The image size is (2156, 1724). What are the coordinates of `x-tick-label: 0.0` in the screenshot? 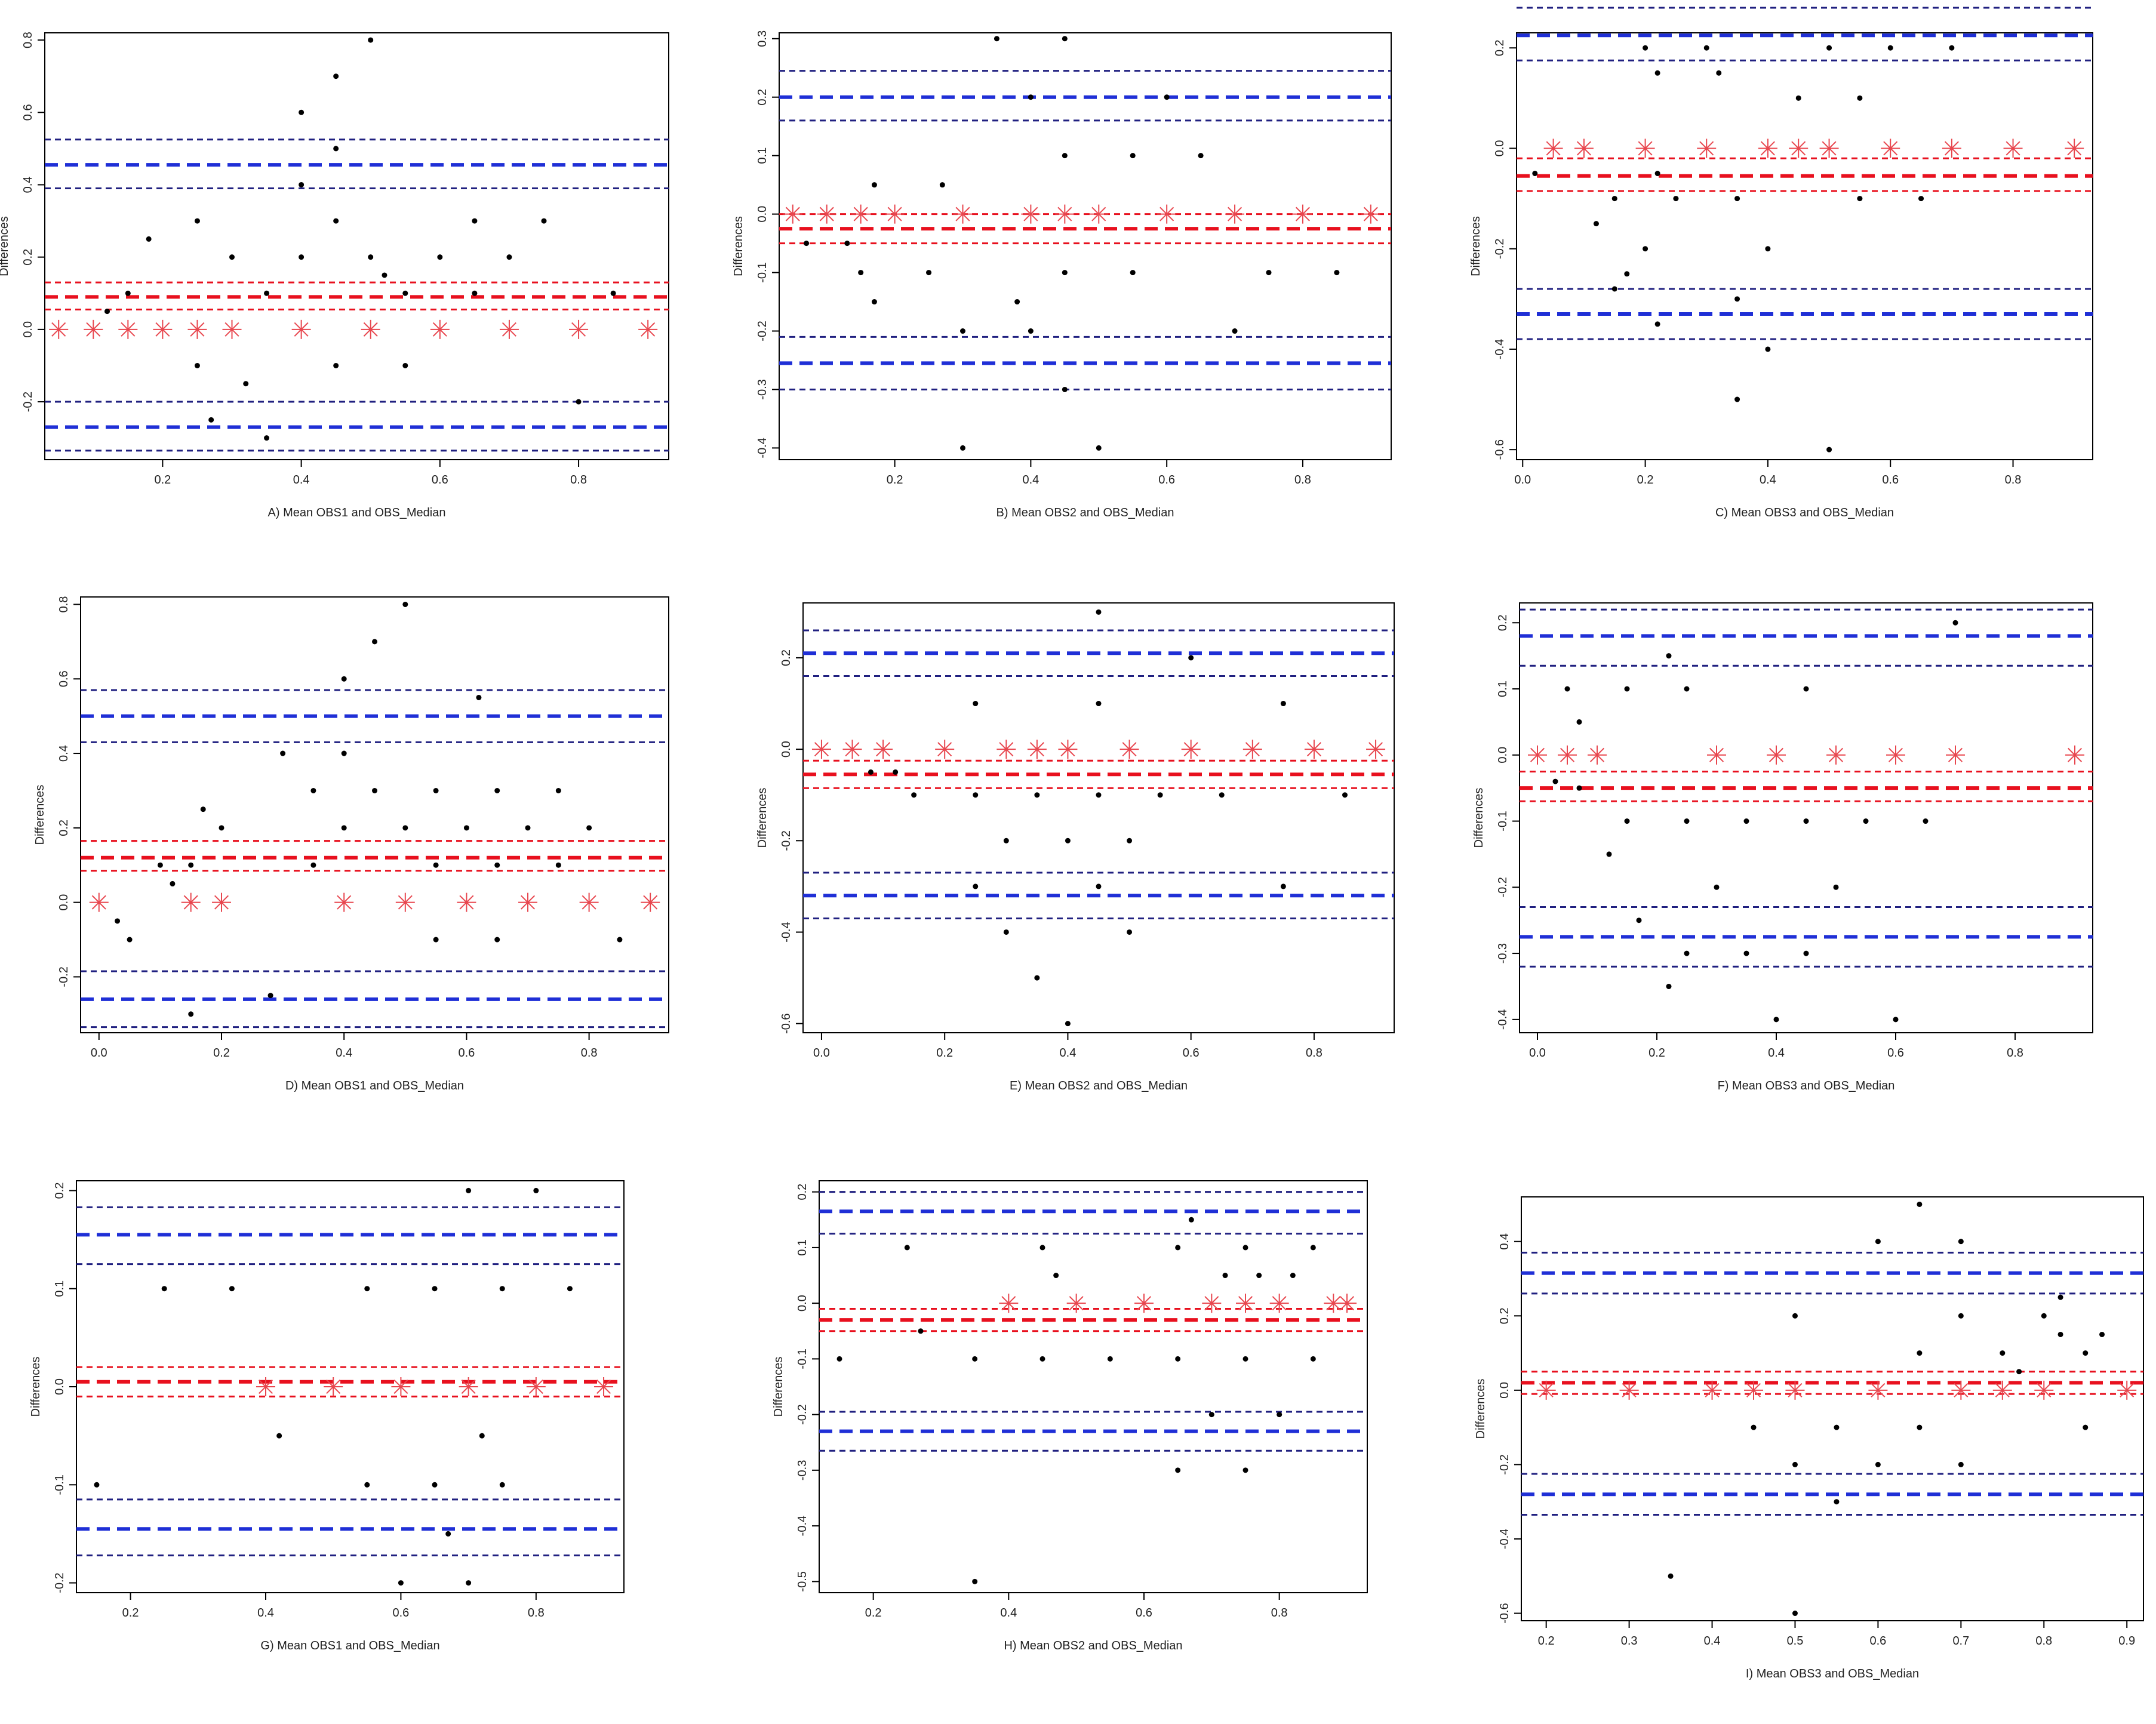 It's located at (821, 1053).